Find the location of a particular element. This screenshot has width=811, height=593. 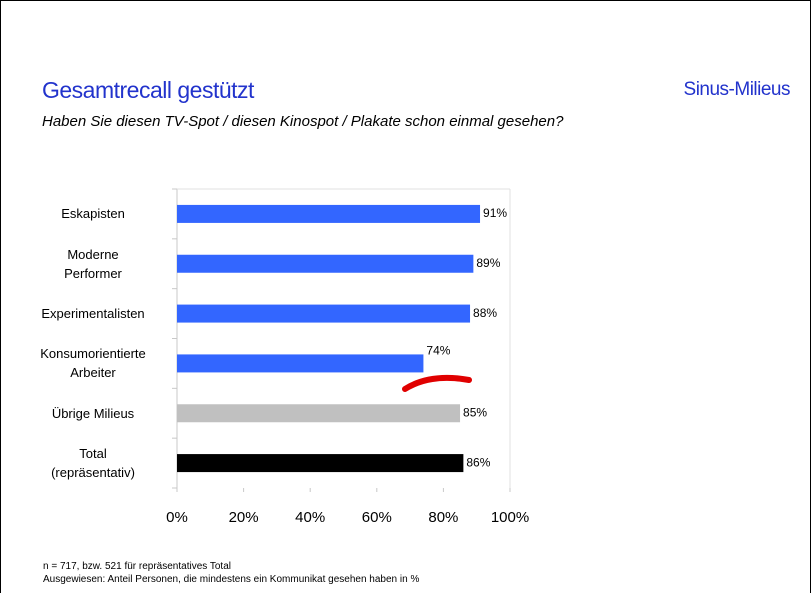

x-tick-label: 40% is located at coordinates (310, 517).